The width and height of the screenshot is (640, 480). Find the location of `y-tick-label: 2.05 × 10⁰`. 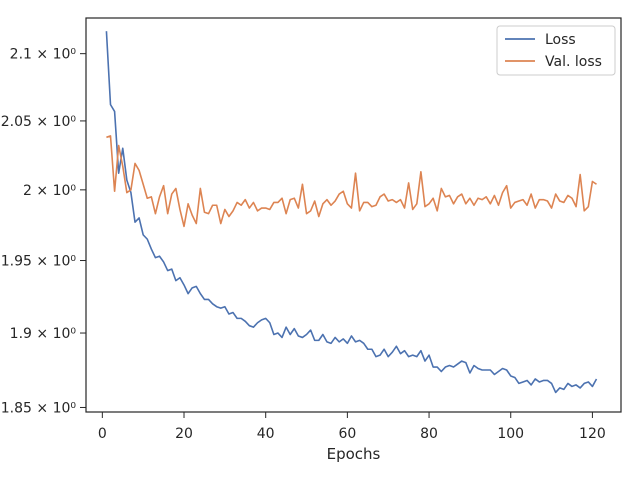

y-tick-label: 2.05 × 10⁰ is located at coordinates (39, 122).